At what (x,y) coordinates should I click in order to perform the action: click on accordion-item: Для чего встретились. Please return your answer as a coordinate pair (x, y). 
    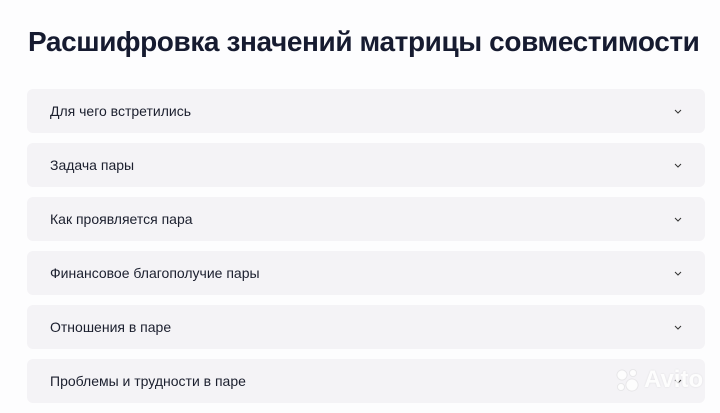
    Looking at the image, I should click on (366, 111).